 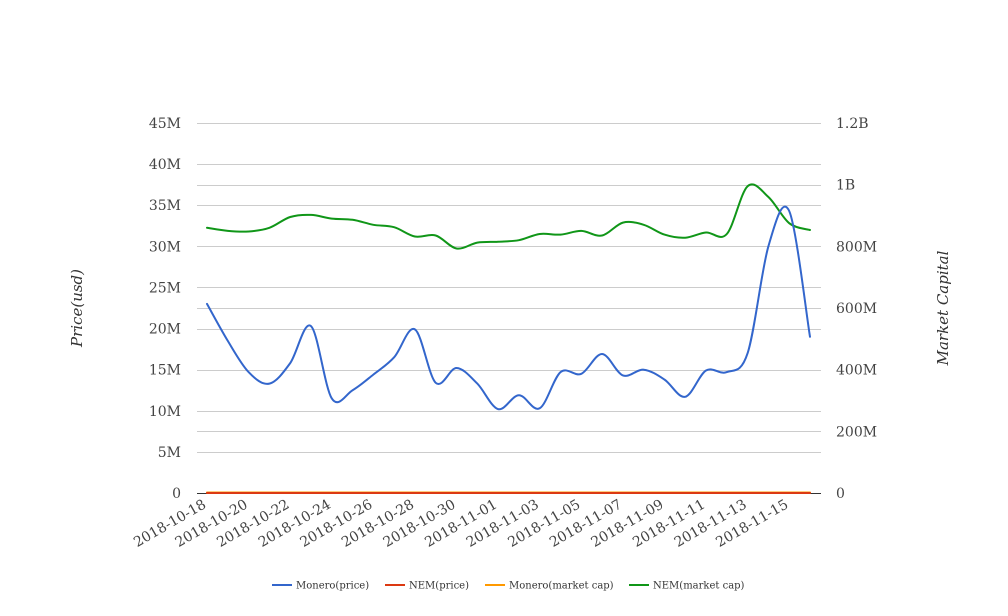 I want to click on y2-tick-label: 800M, so click(x=856, y=247).